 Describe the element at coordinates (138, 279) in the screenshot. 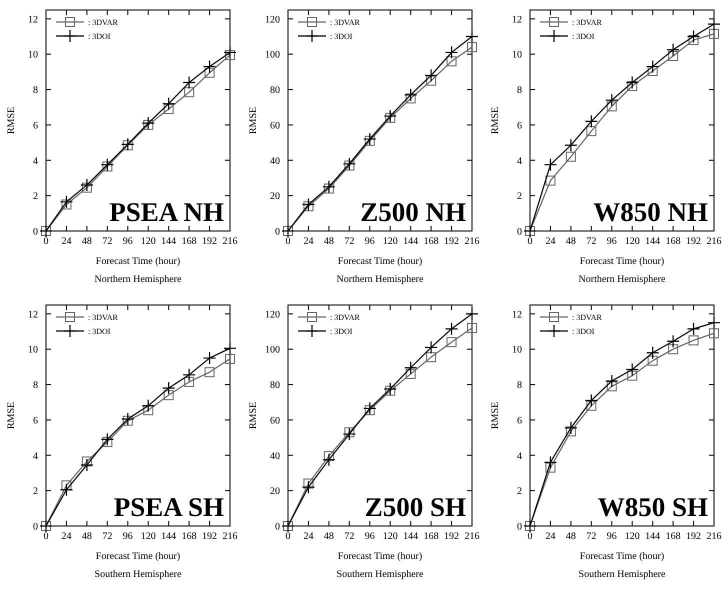

I see `text: Northern Hemisphere` at that location.